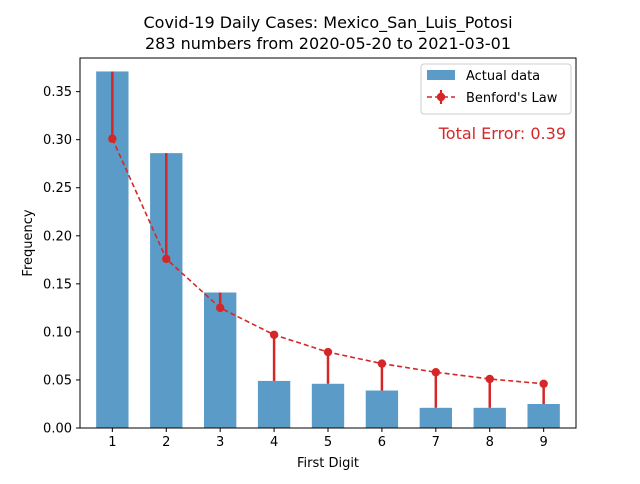  Describe the element at coordinates (57, 140) in the screenshot. I see `y-tick-label-6: 0.30` at that location.